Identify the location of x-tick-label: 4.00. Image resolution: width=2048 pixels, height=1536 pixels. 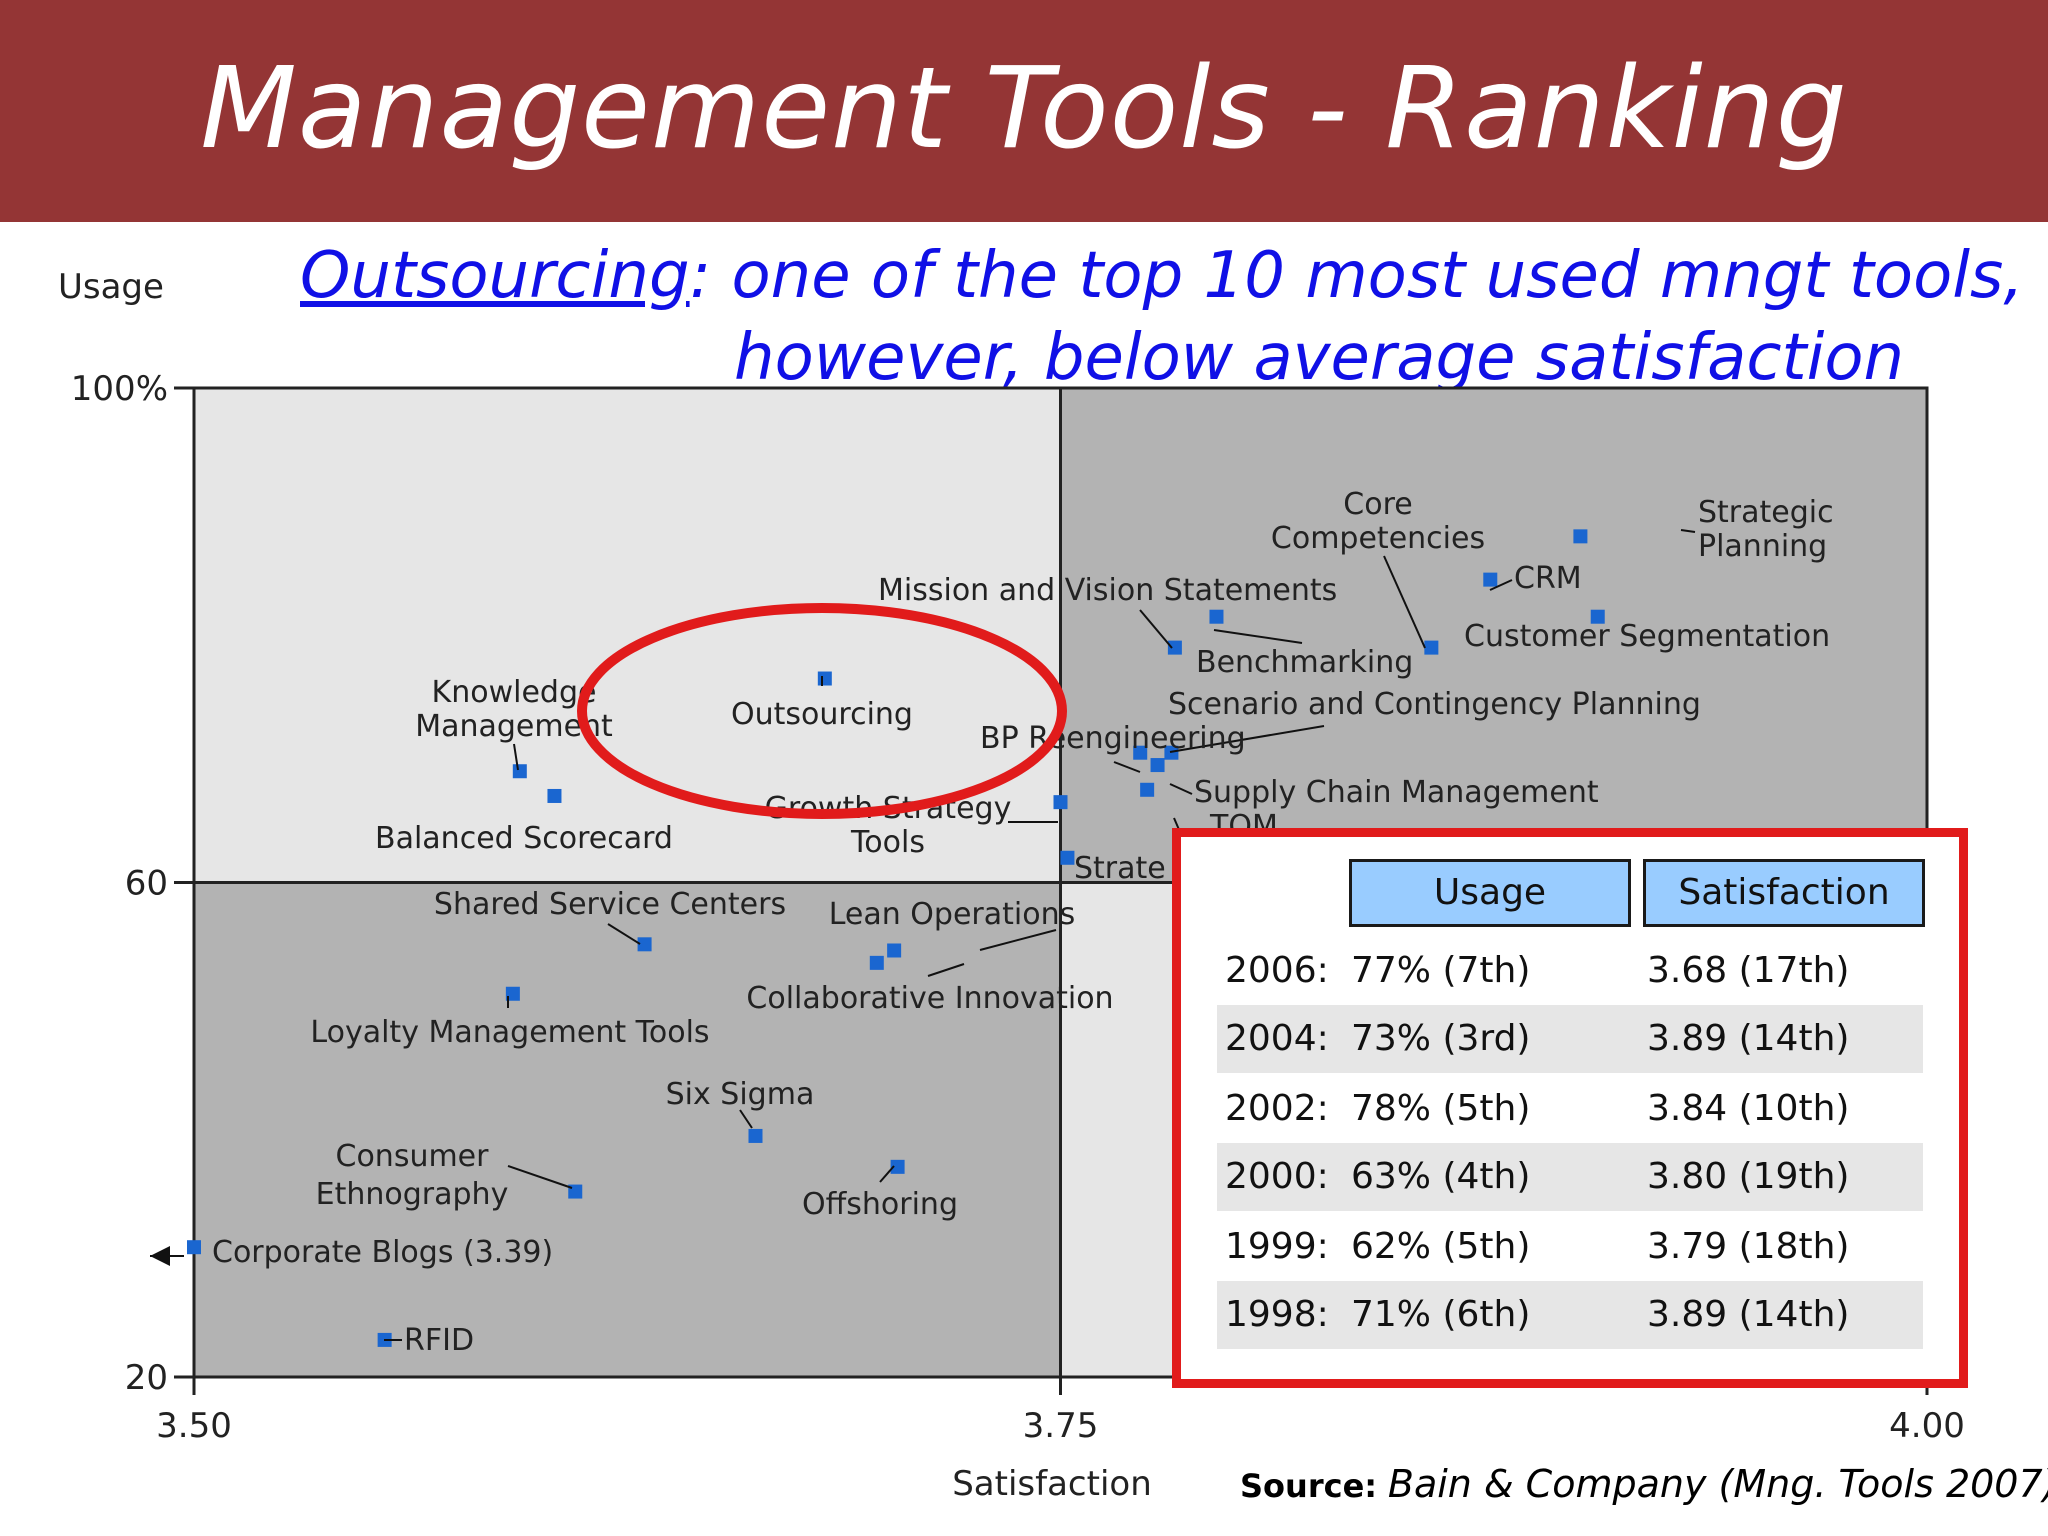
(1927, 1426).